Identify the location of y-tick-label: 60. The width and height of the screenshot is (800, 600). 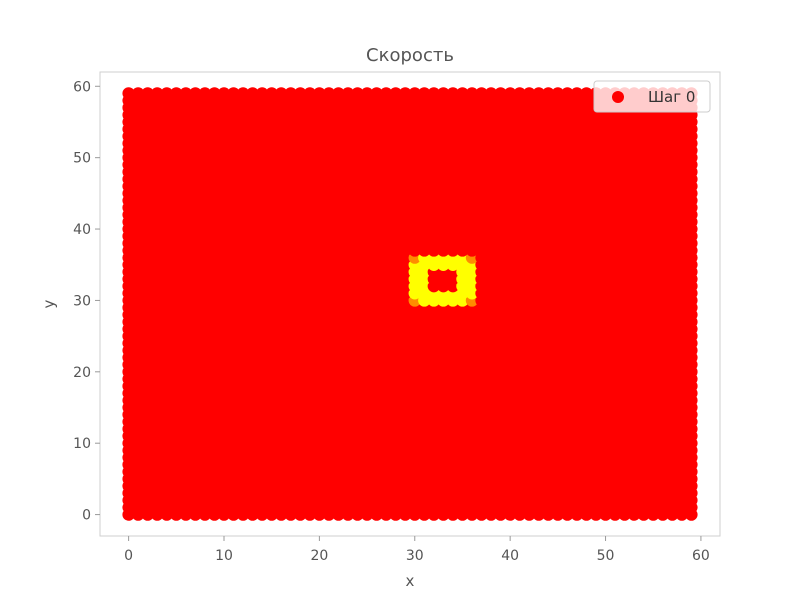
(82, 87).